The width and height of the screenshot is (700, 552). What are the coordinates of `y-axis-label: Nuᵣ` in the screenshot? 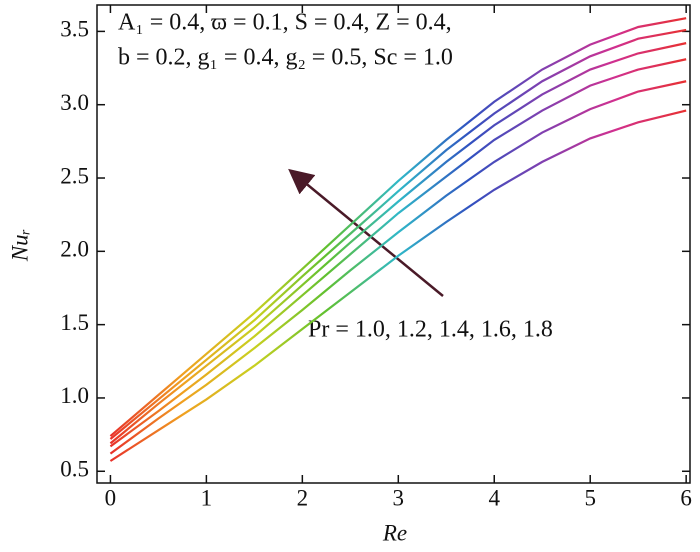 It's located at (19, 246).